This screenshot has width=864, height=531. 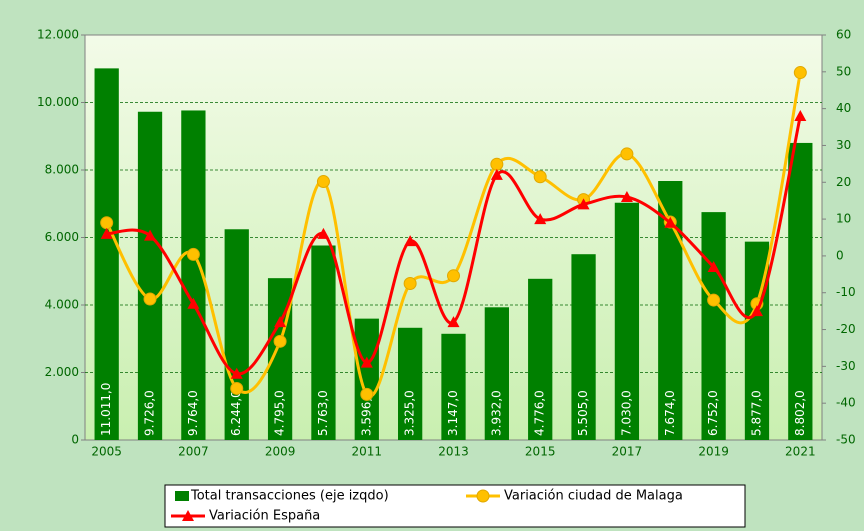 What do you see at coordinates (75, 440) in the screenshot?
I see `y-tick-label: 0` at bounding box center [75, 440].